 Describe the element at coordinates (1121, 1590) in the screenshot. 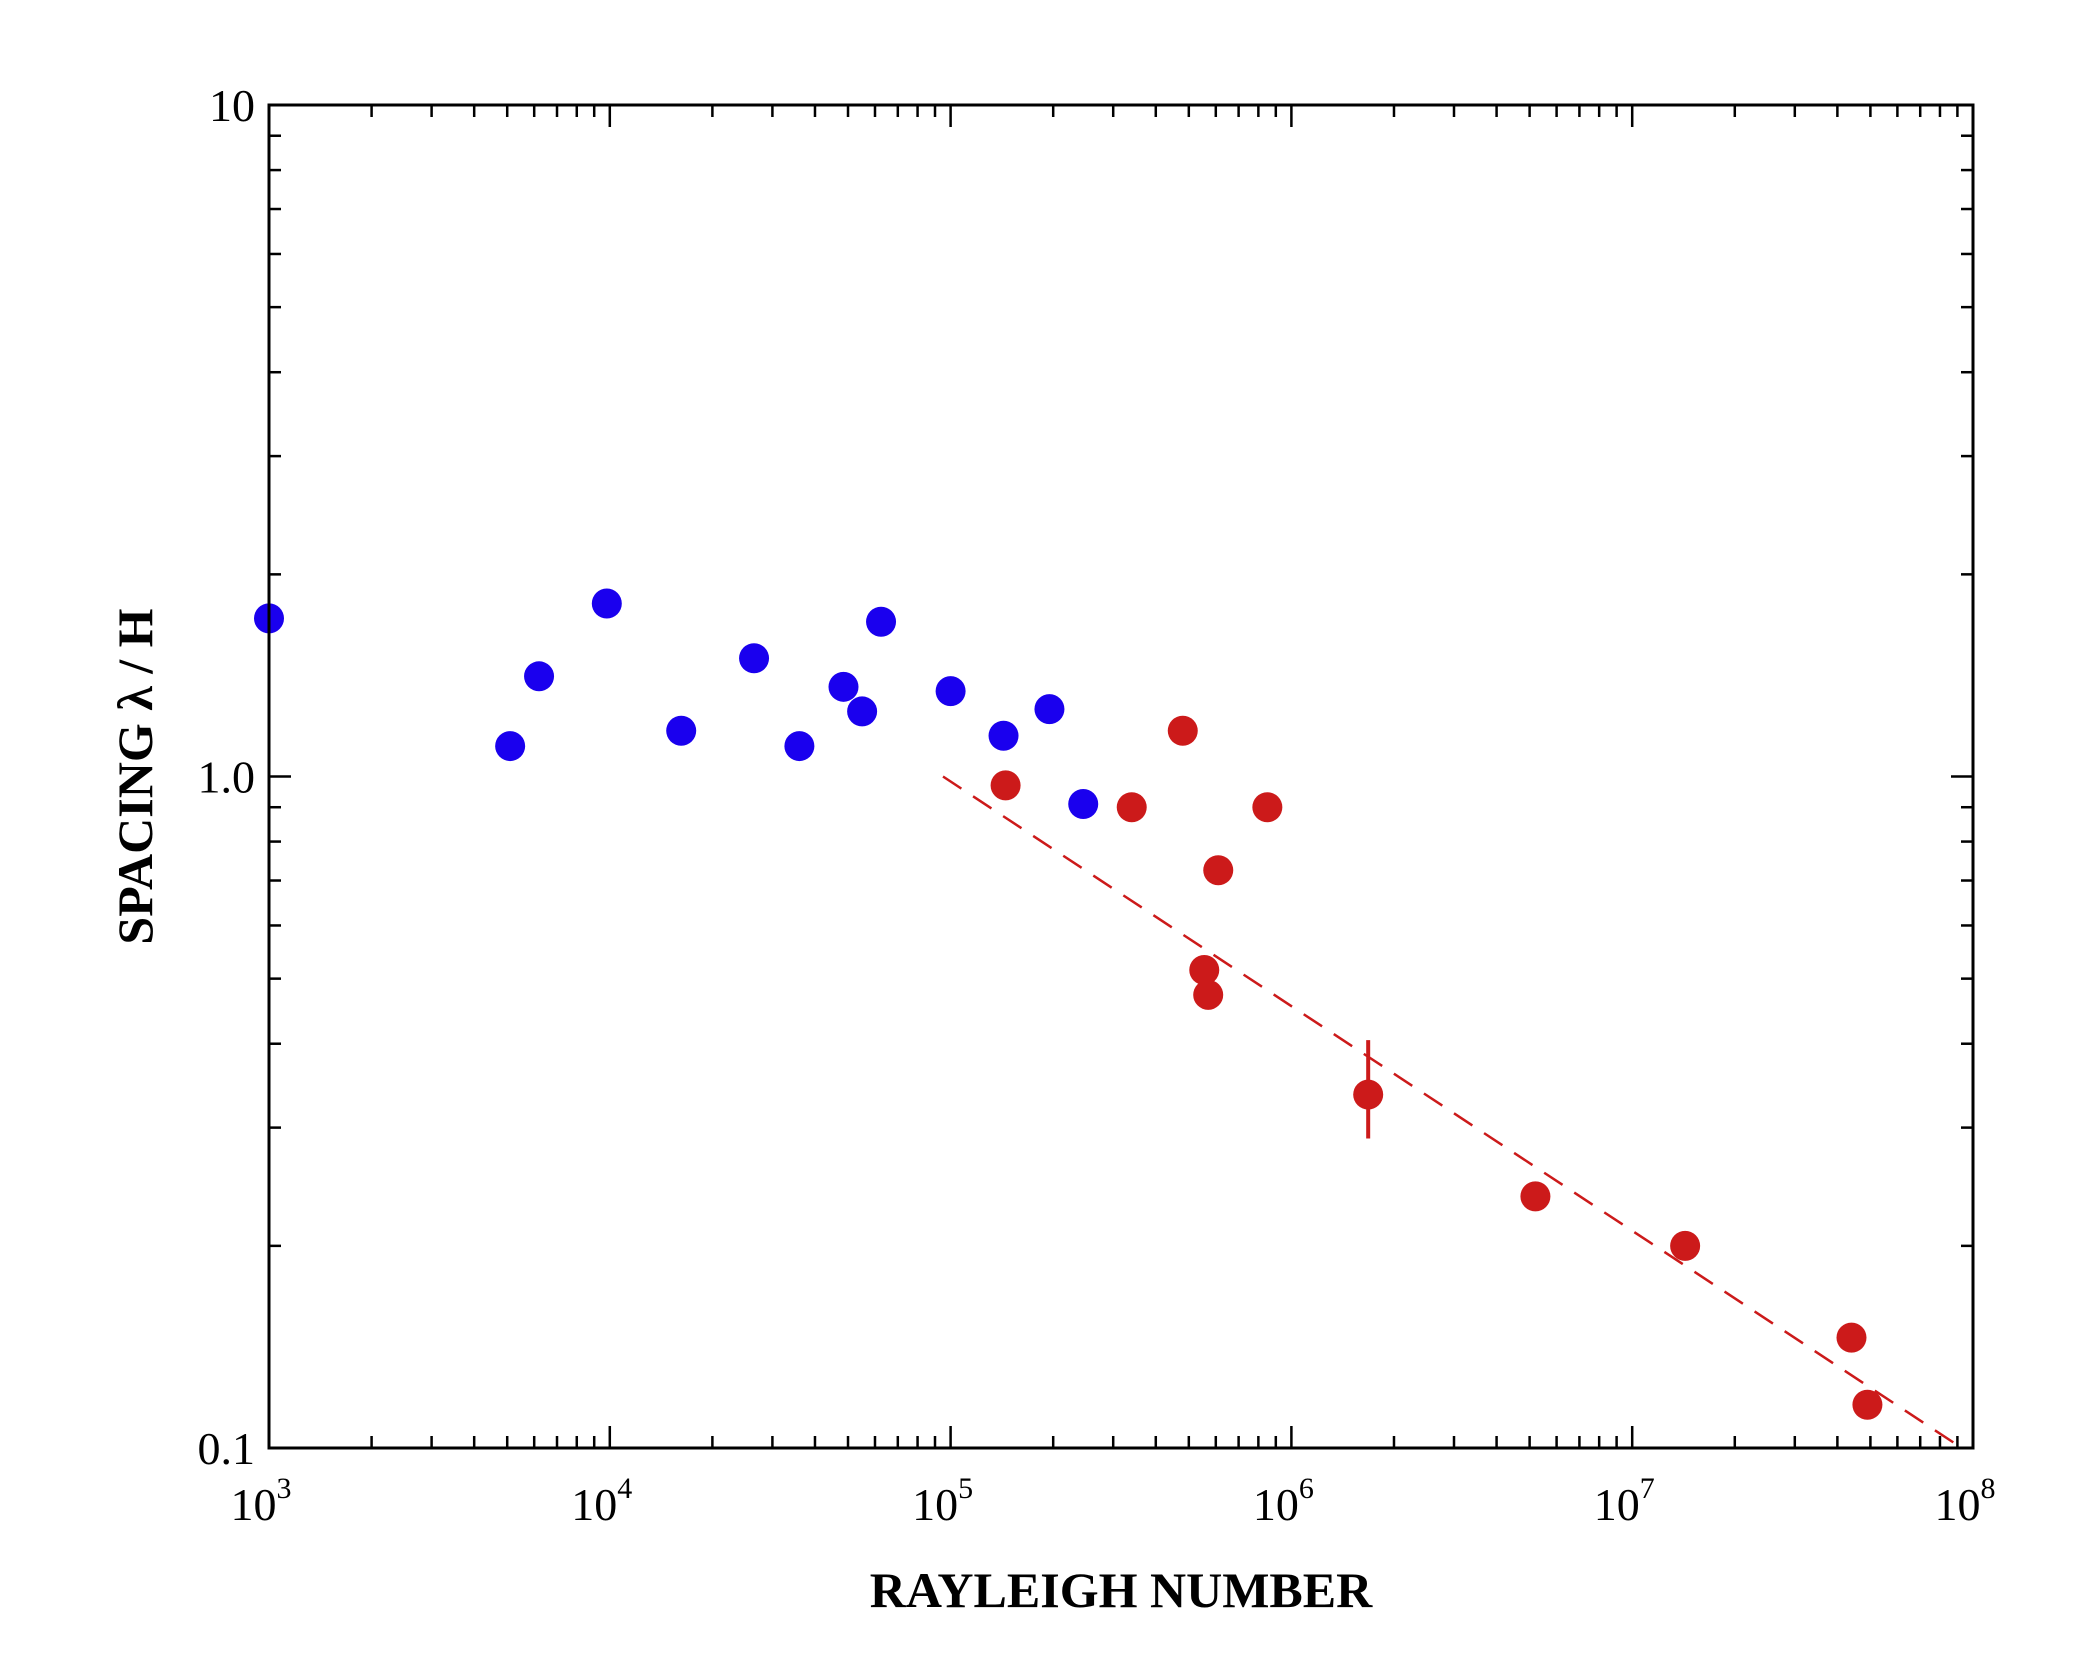

I see `x-axis-title: RAYLEIGH NUMBER` at that location.